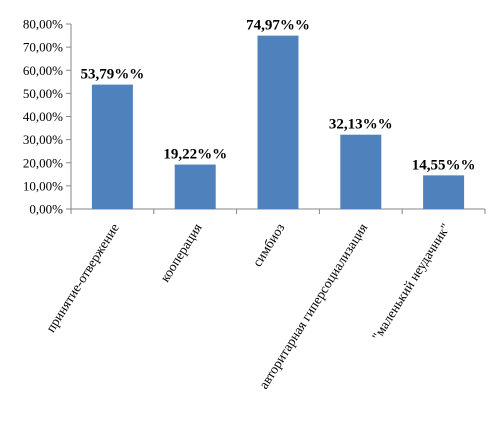  What do you see at coordinates (43, 116) in the screenshot?
I see `y-tick-label: 40,00%` at bounding box center [43, 116].